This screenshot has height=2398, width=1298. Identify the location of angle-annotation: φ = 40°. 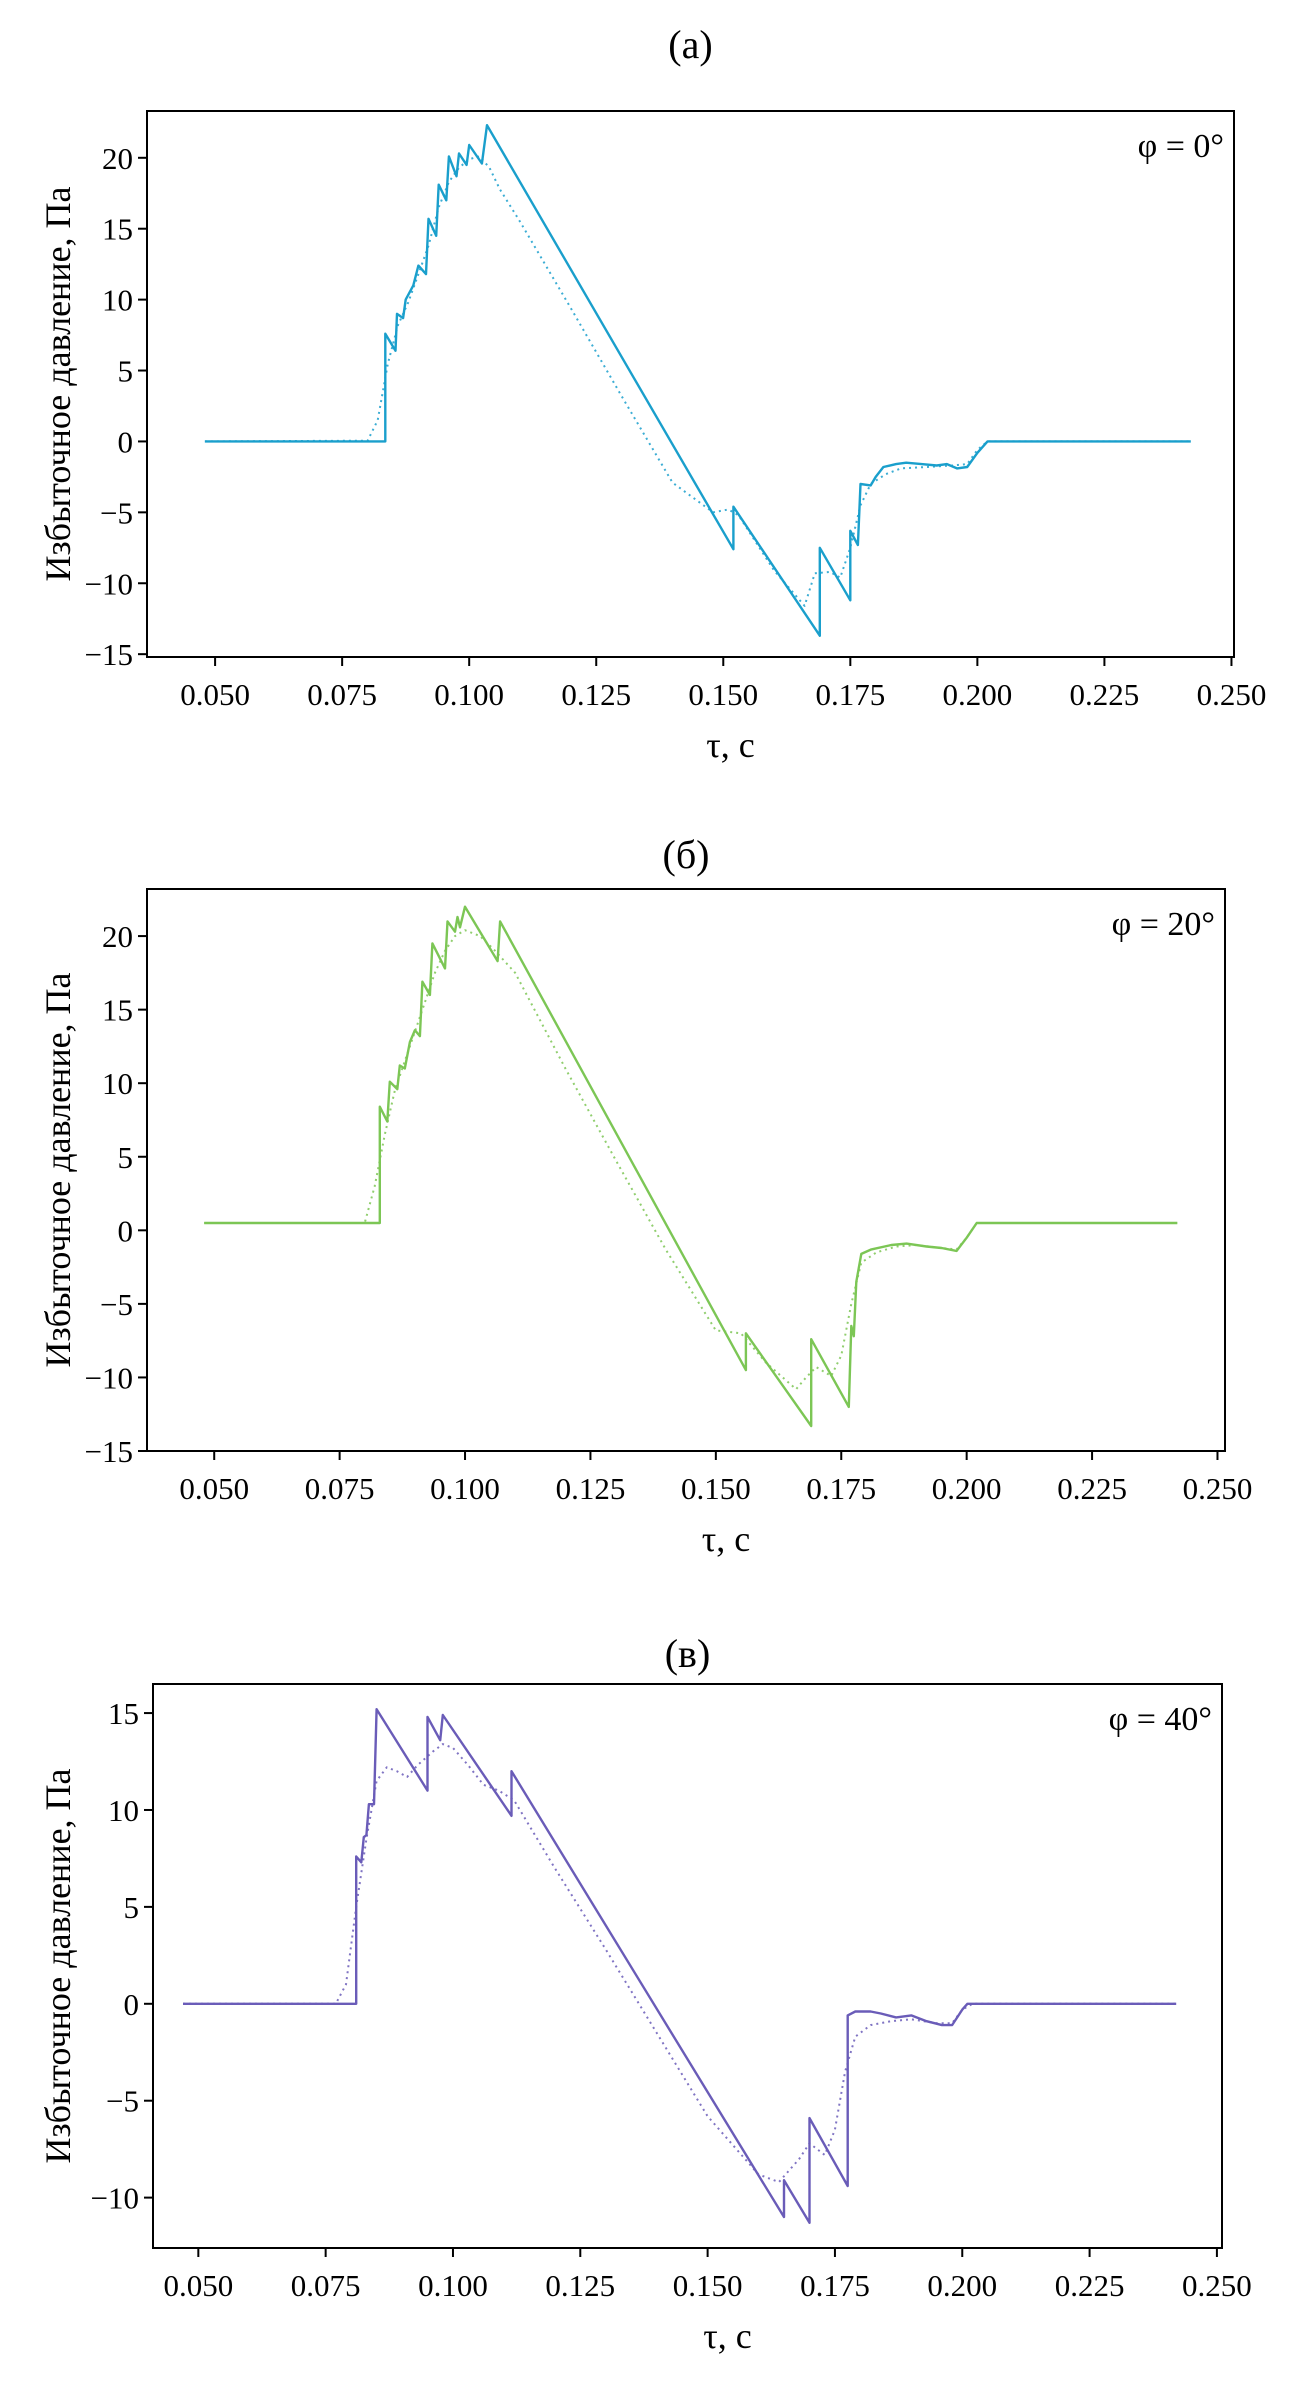
(1160, 1719).